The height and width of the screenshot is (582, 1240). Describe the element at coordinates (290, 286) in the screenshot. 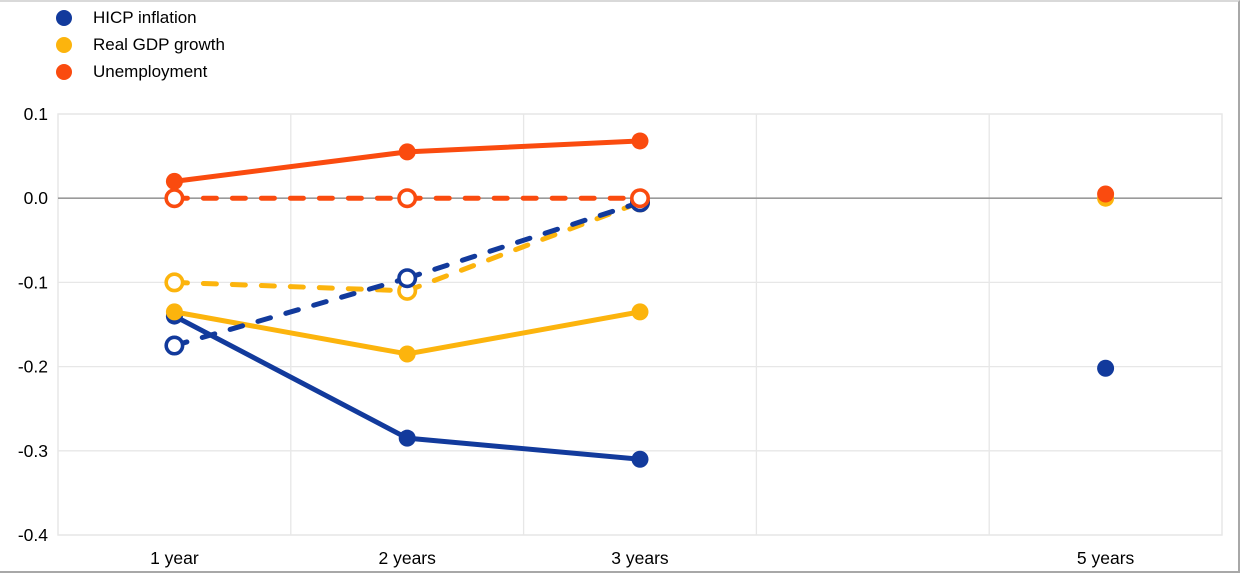

I see `series-line-real-gdp-growth-dashed` at that location.